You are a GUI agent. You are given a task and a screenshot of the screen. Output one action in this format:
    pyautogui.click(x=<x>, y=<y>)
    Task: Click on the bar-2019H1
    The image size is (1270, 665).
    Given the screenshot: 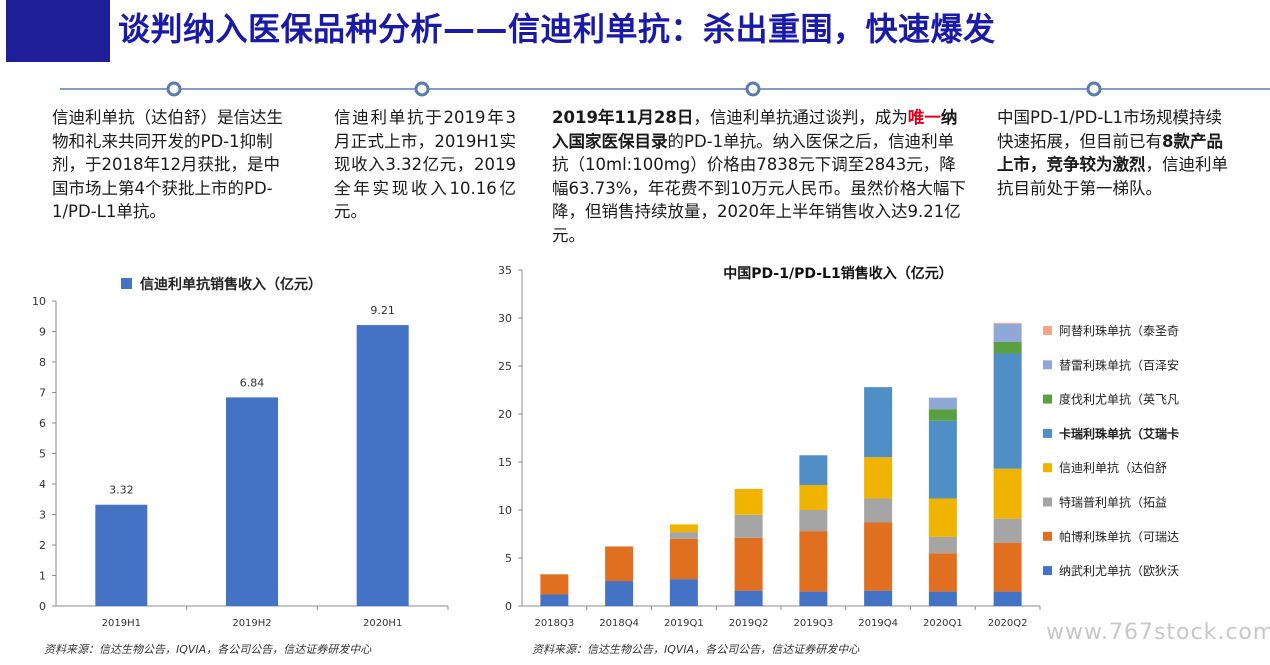 What is the action you would take?
    pyautogui.click(x=121, y=555)
    